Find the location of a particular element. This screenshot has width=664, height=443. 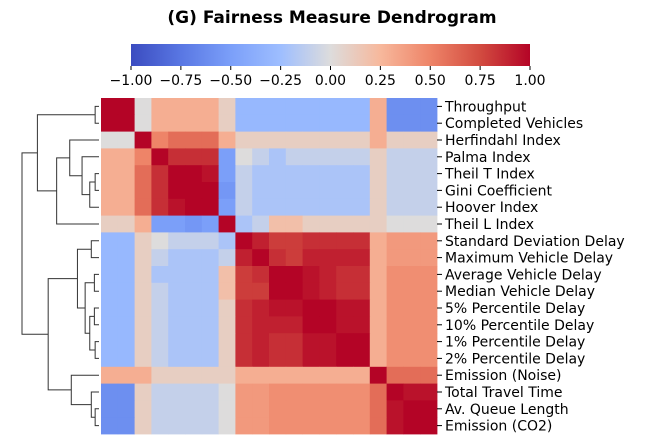

row-label: Herfindahl Index is located at coordinates (503, 141).